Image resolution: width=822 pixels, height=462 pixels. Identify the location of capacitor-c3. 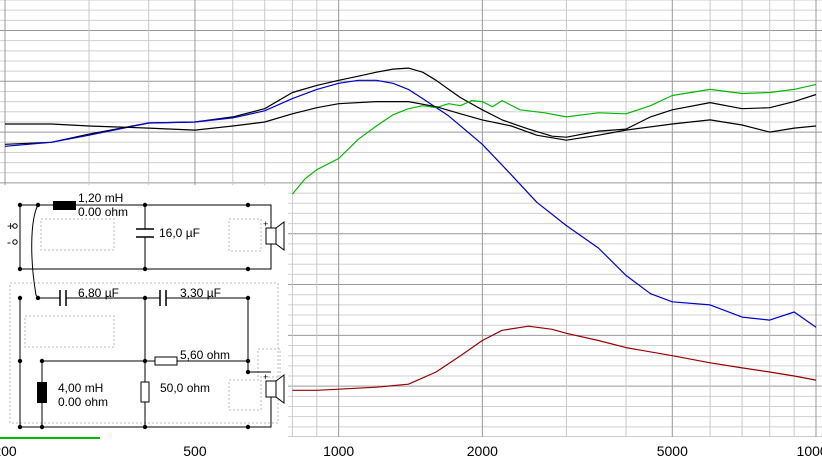
(163, 298).